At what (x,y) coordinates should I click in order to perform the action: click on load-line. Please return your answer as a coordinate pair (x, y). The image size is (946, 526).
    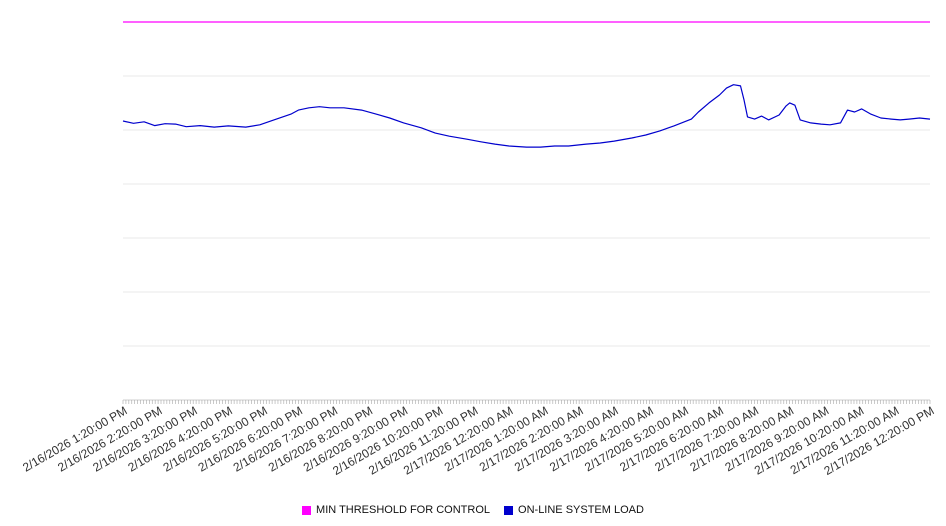
    Looking at the image, I should click on (526, 116).